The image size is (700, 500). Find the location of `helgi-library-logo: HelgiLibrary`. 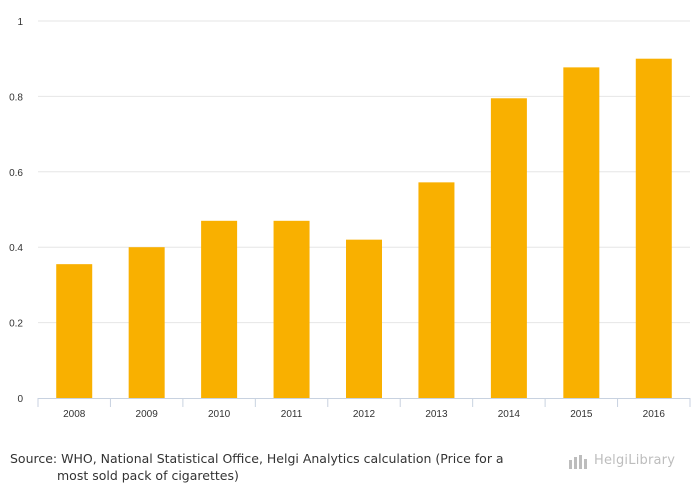

helgi-library-logo: HelgiLibrary is located at coordinates (630, 462).